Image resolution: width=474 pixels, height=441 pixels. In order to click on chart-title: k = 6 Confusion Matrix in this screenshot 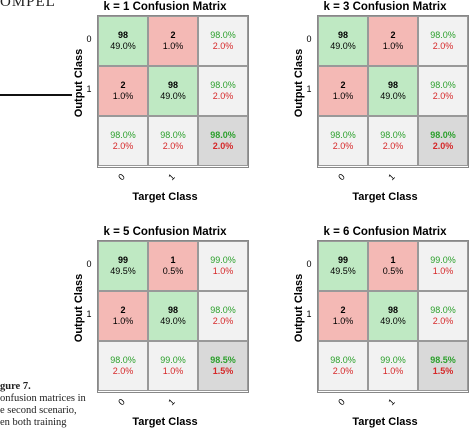, I will do `click(385, 232)`.